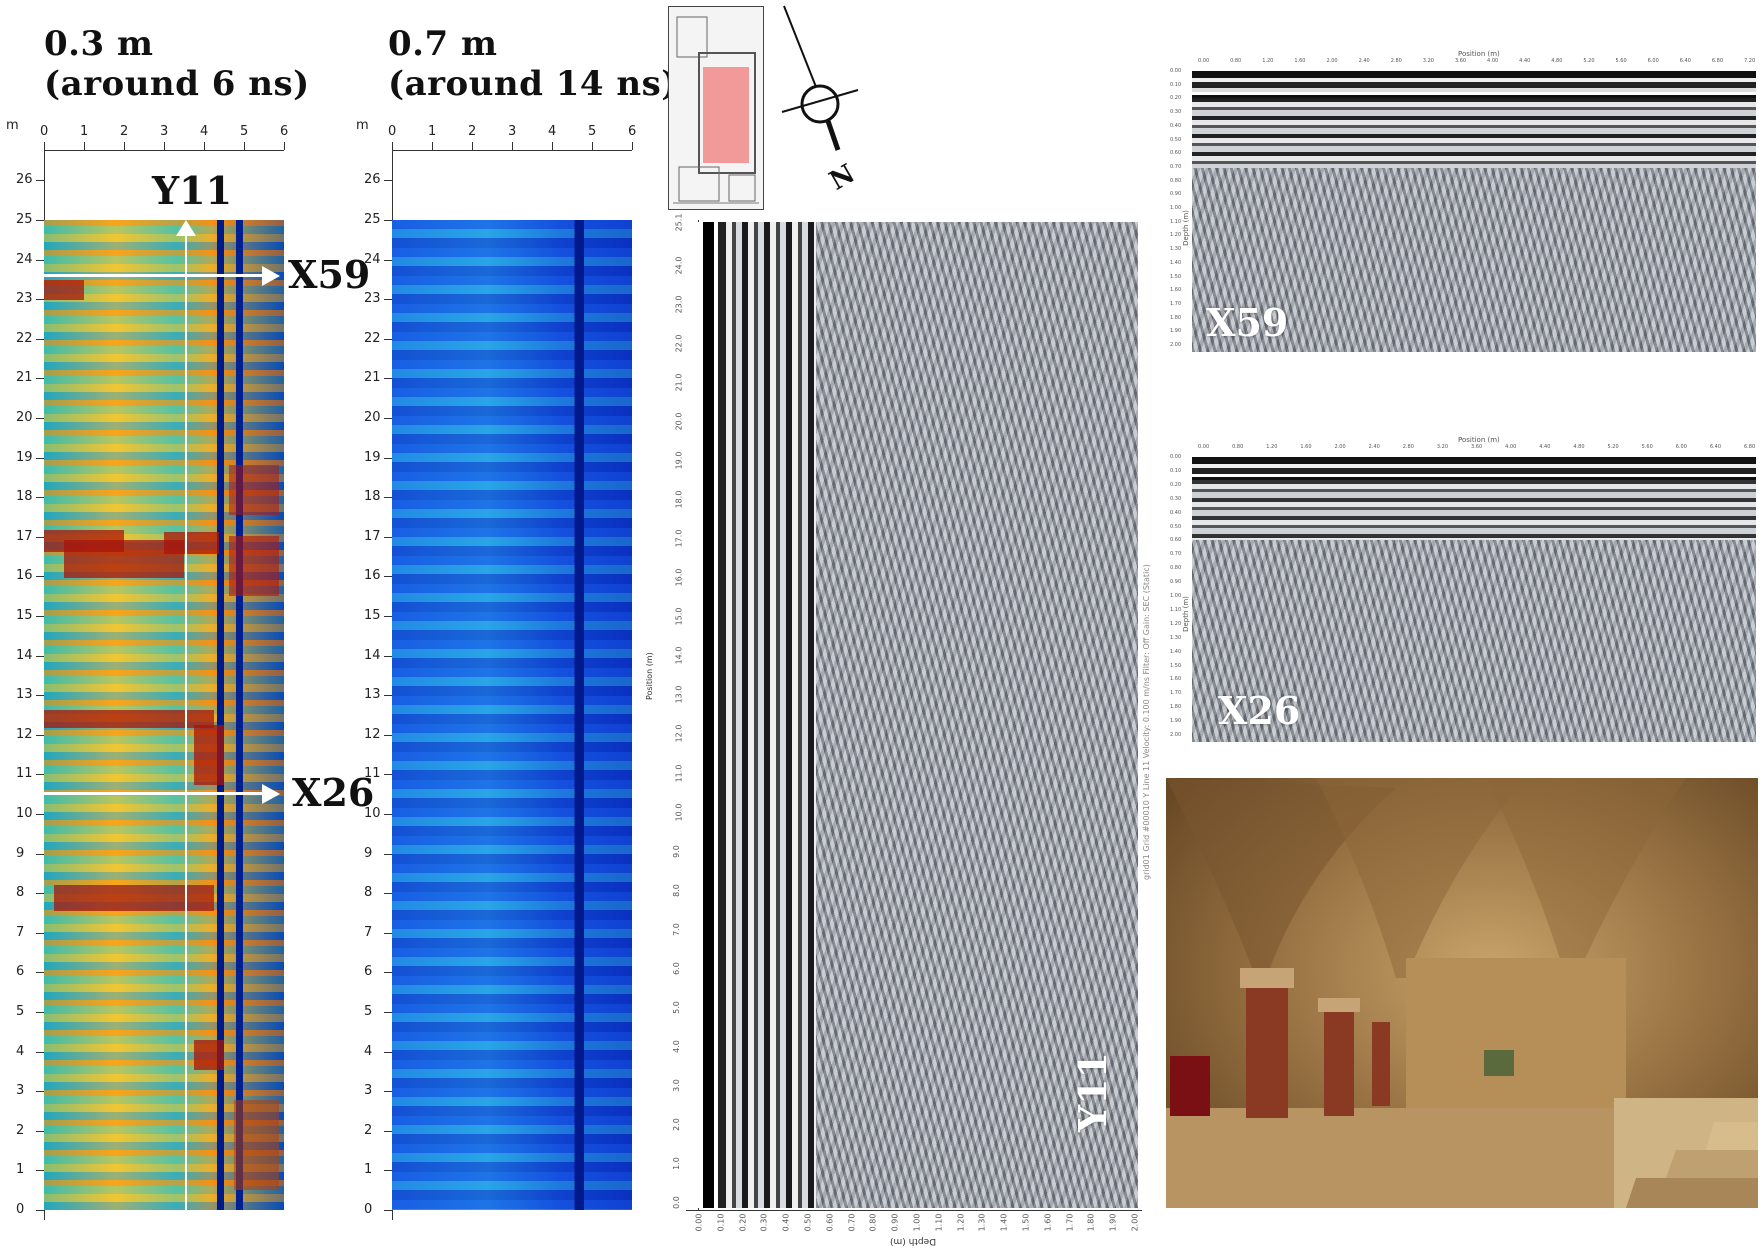  I want to click on y-tick-label: 9, so click(20, 853).